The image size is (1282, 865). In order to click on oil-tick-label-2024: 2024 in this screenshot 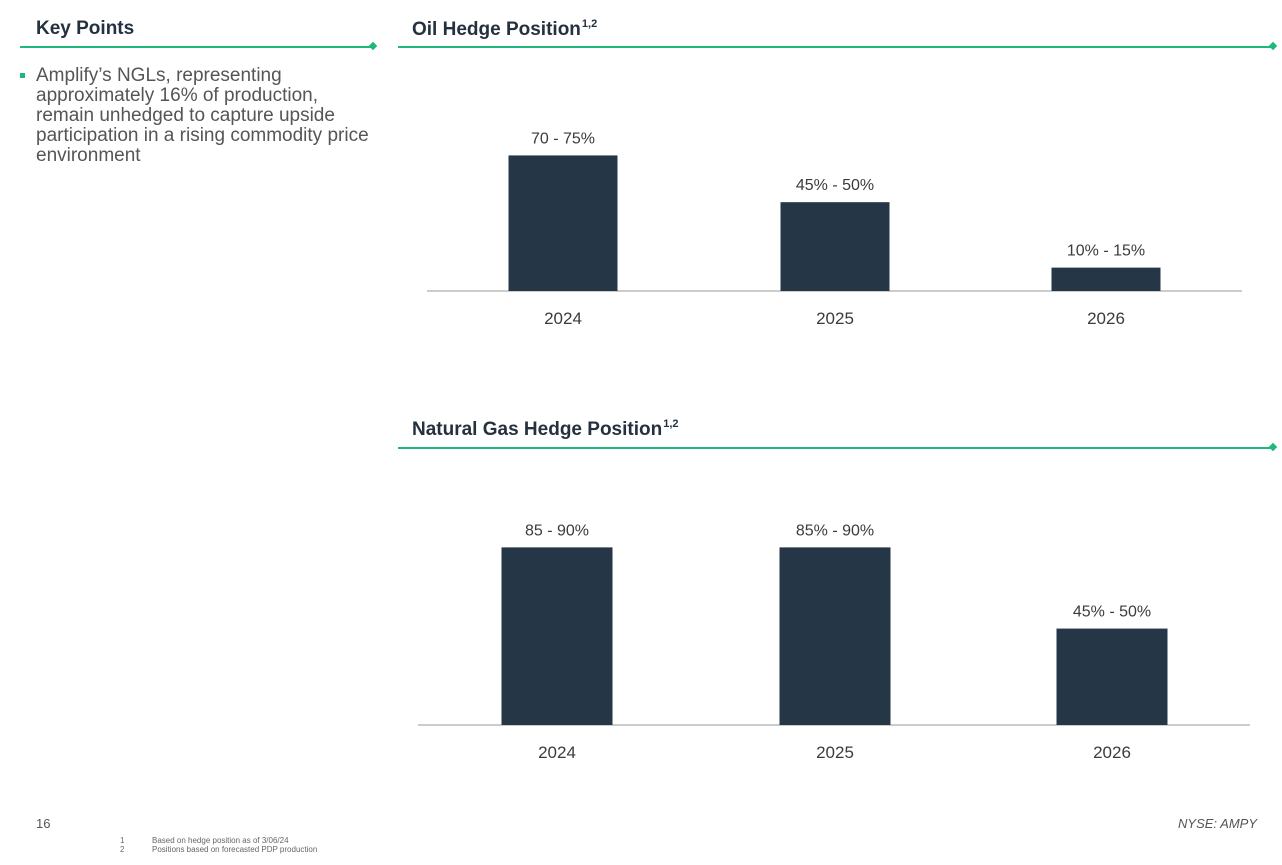, I will do `click(563, 318)`.